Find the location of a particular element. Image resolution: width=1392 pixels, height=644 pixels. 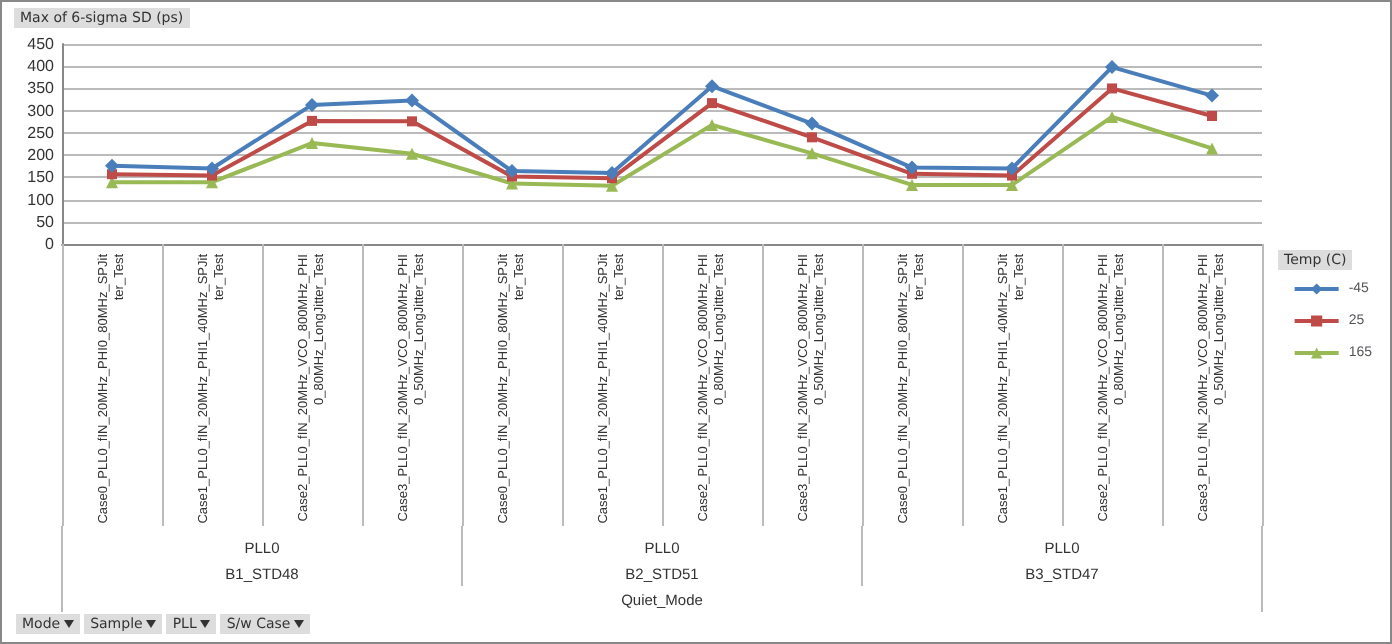

y-tick-label: 400 is located at coordinates (41, 66).